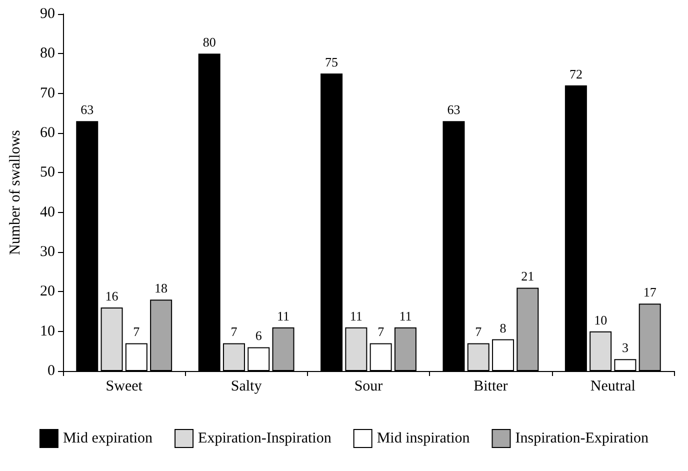 Image resolution: width=688 pixels, height=471 pixels. Describe the element at coordinates (265, 438) in the screenshot. I see `legend-label: Expiration-Inspiration` at that location.